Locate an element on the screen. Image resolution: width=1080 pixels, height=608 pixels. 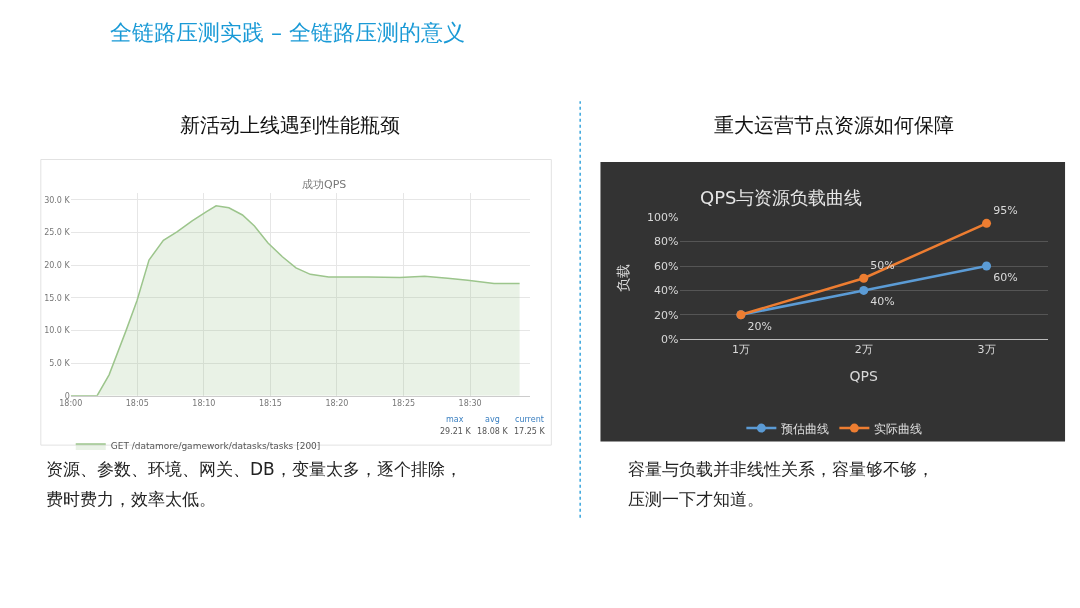
legend-label: 预估曲线 is located at coordinates (805, 428).